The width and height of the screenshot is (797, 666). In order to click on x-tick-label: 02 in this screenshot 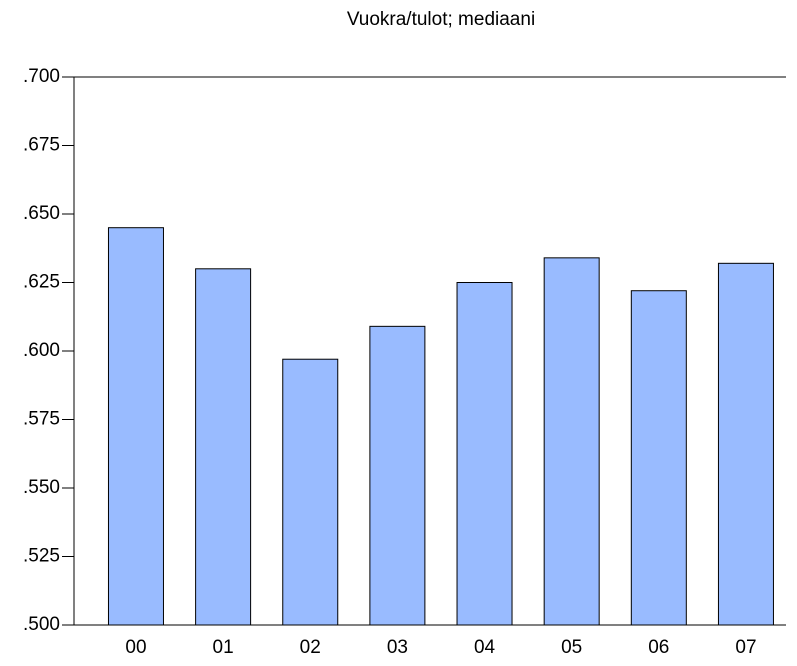, I will do `click(310, 647)`.